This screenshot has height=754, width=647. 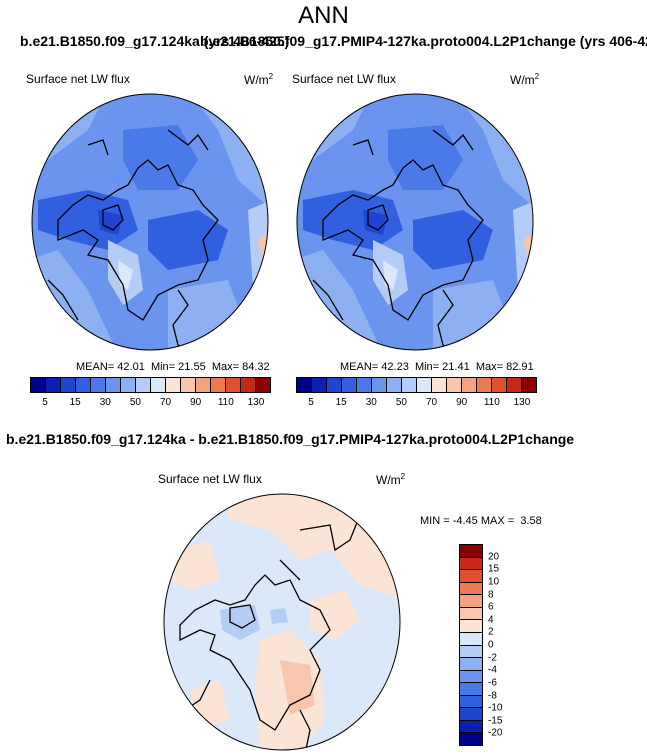 I want to click on colorbar-tick-label: -6, so click(x=492, y=683).